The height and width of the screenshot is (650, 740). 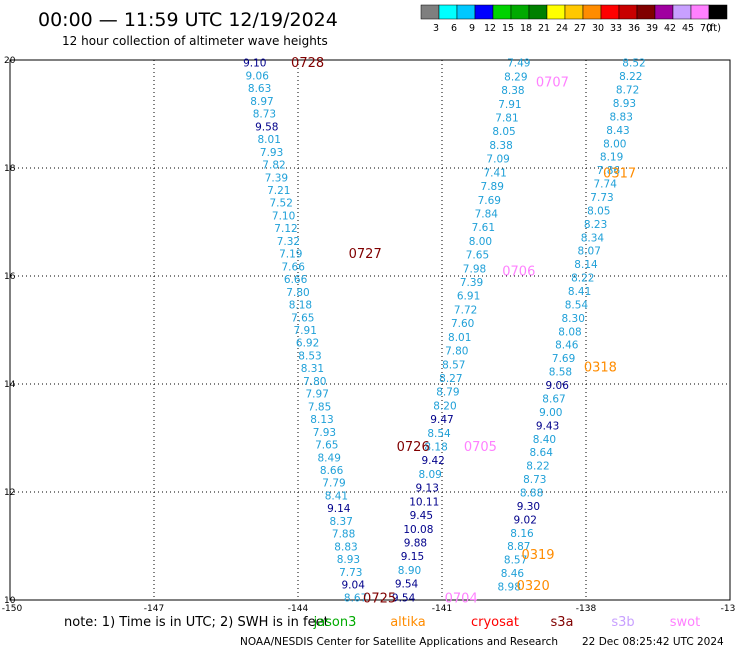 I want to click on satellite-label: cryosat, so click(x=495, y=622).